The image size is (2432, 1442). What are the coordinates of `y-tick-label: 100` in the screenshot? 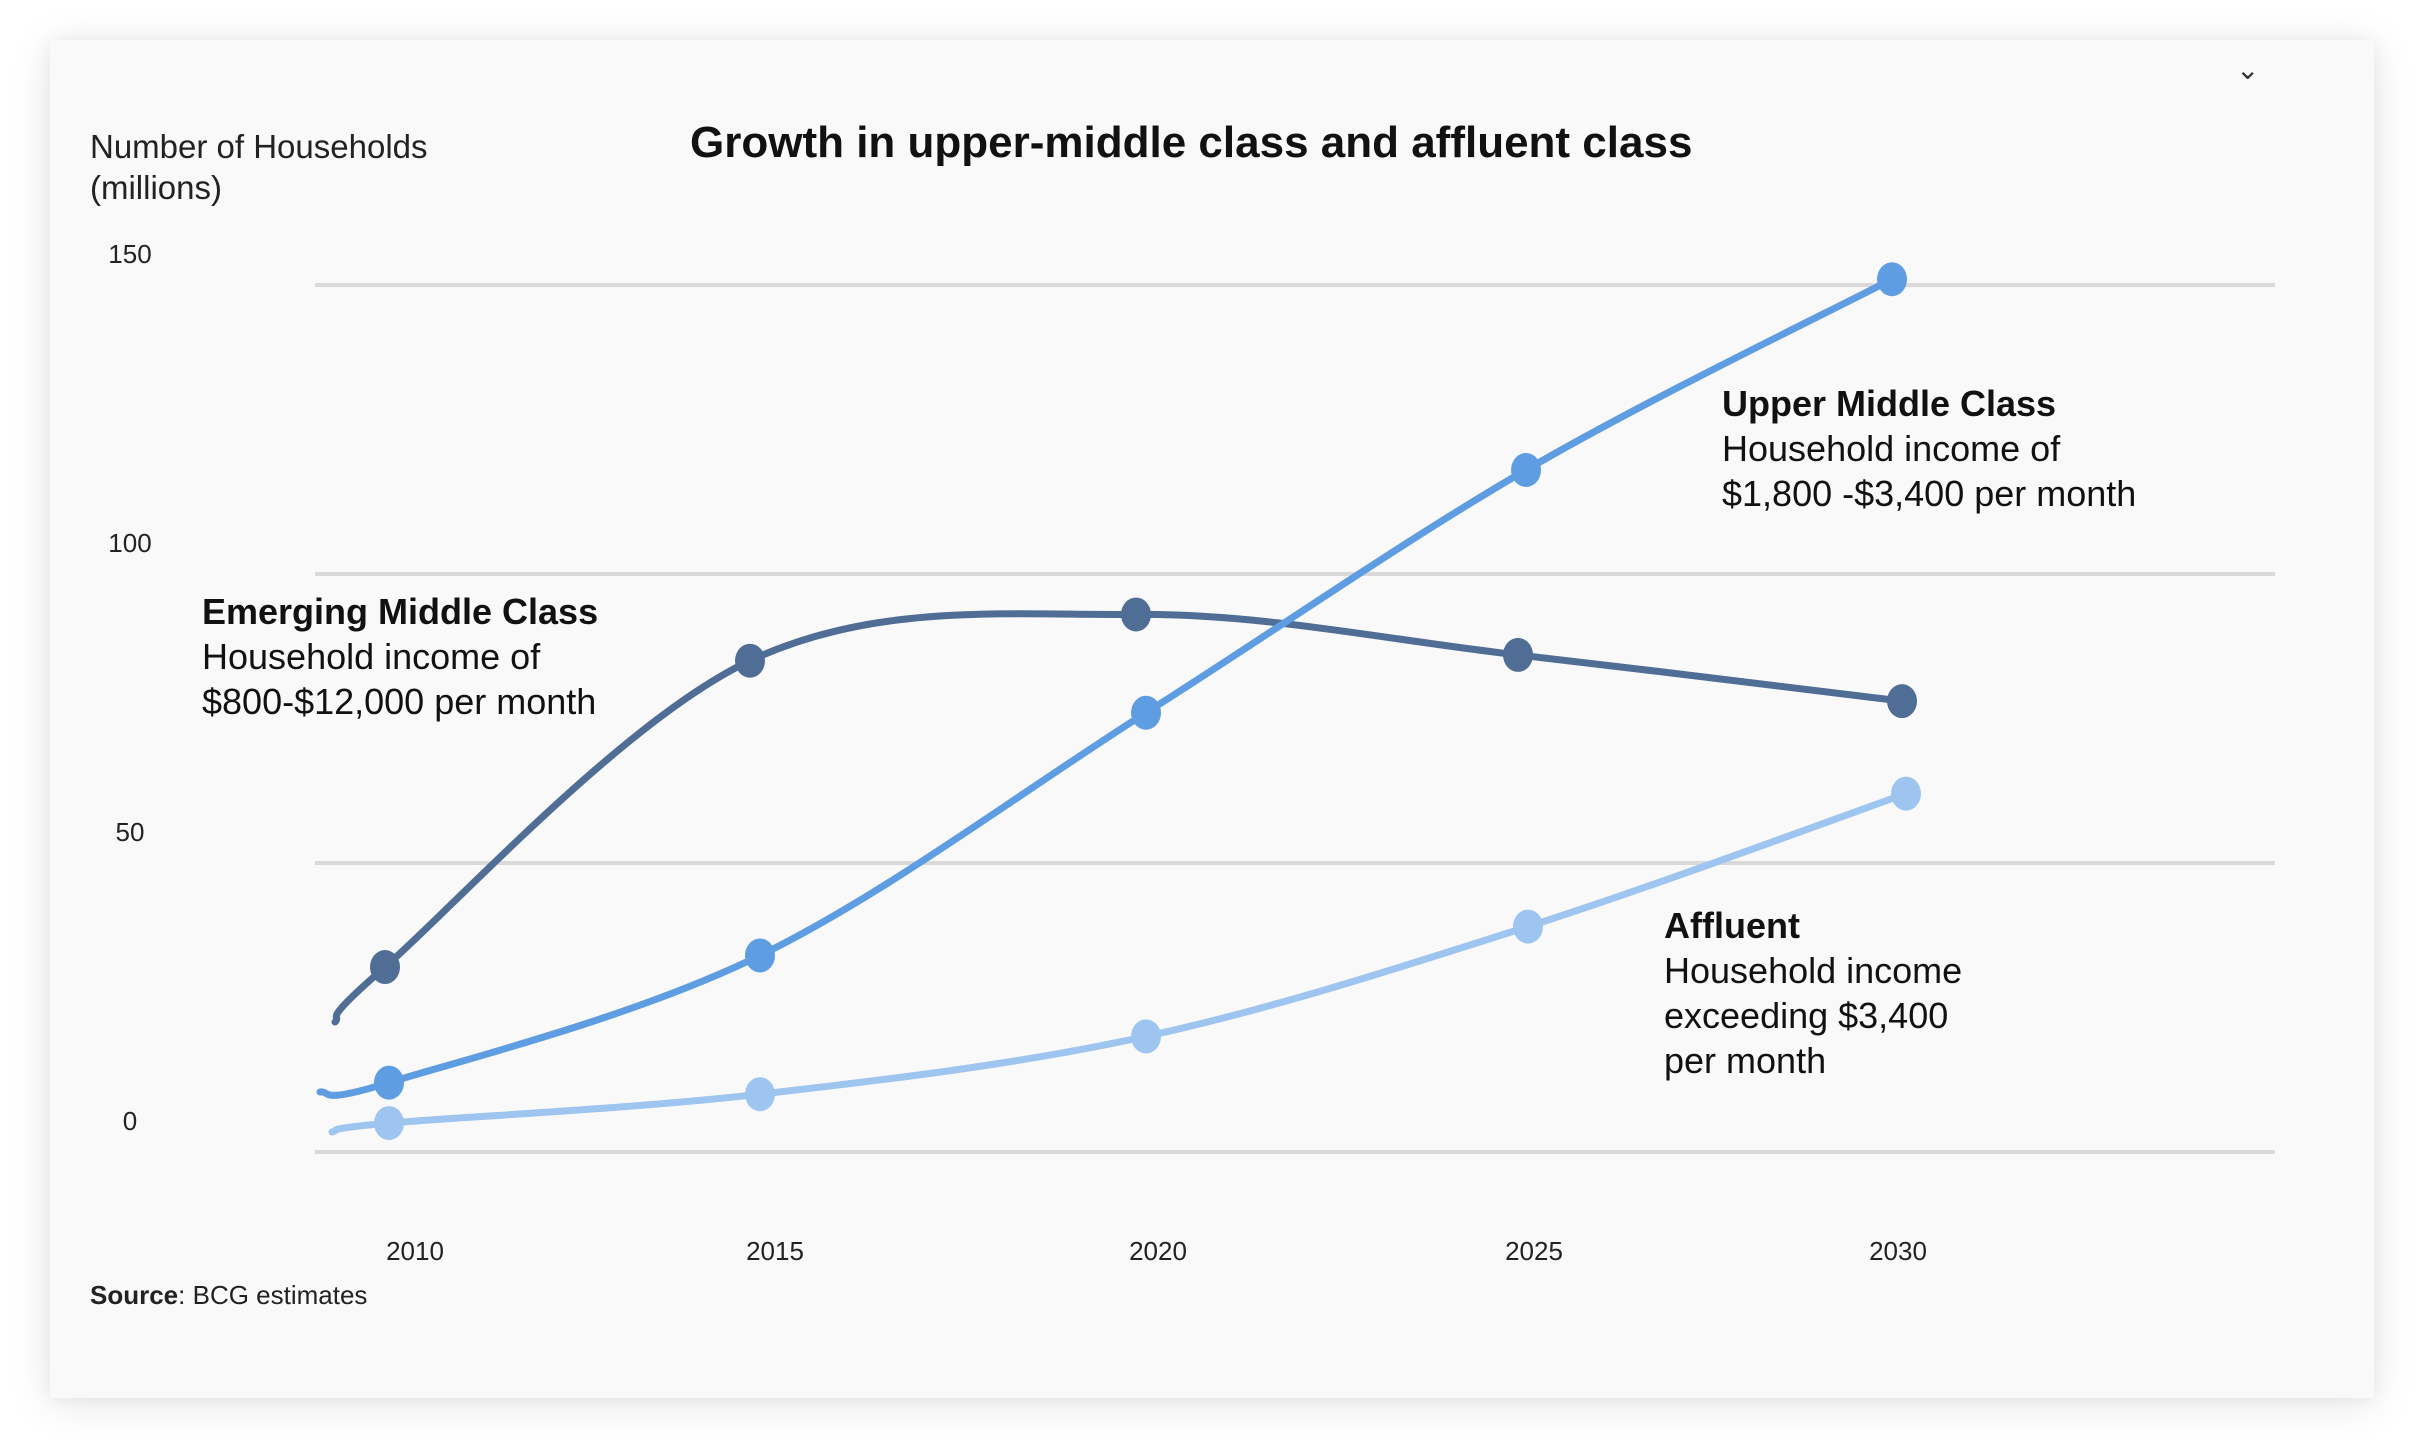 It's located at (129, 543).